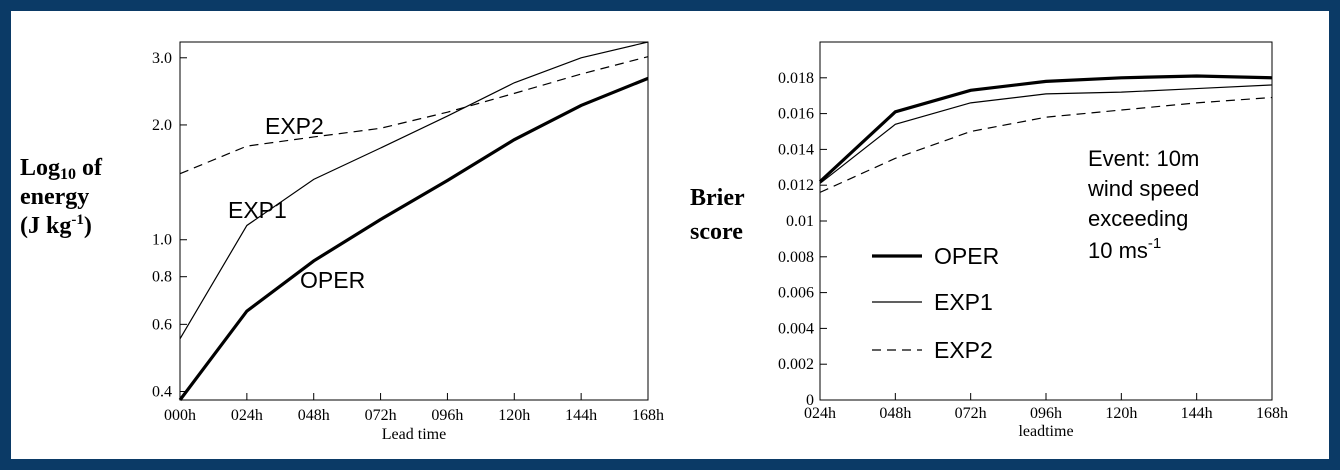 This screenshot has height=470, width=1340. I want to click on right-series-oper-line, so click(1045, 128).